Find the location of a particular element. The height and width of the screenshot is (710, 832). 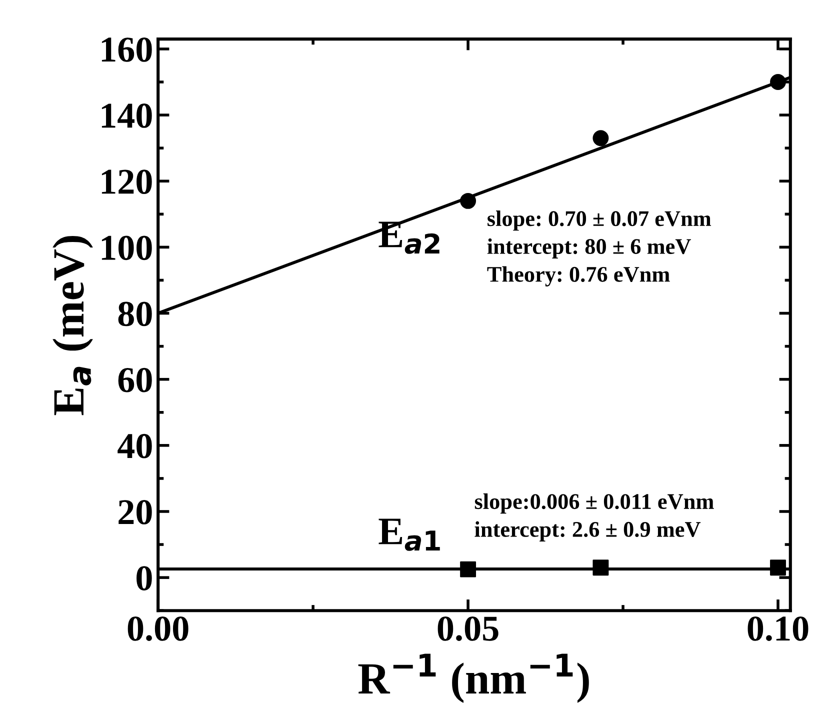

y-tick-label: 160 is located at coordinates (127, 49).